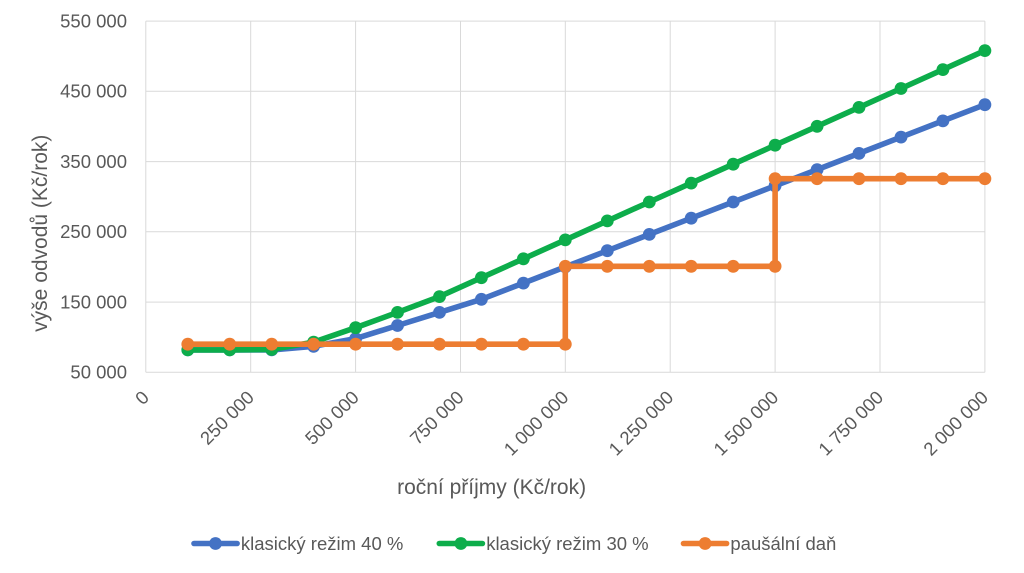  What do you see at coordinates (93, 161) in the screenshot?
I see `svg-text: 350 000` at bounding box center [93, 161].